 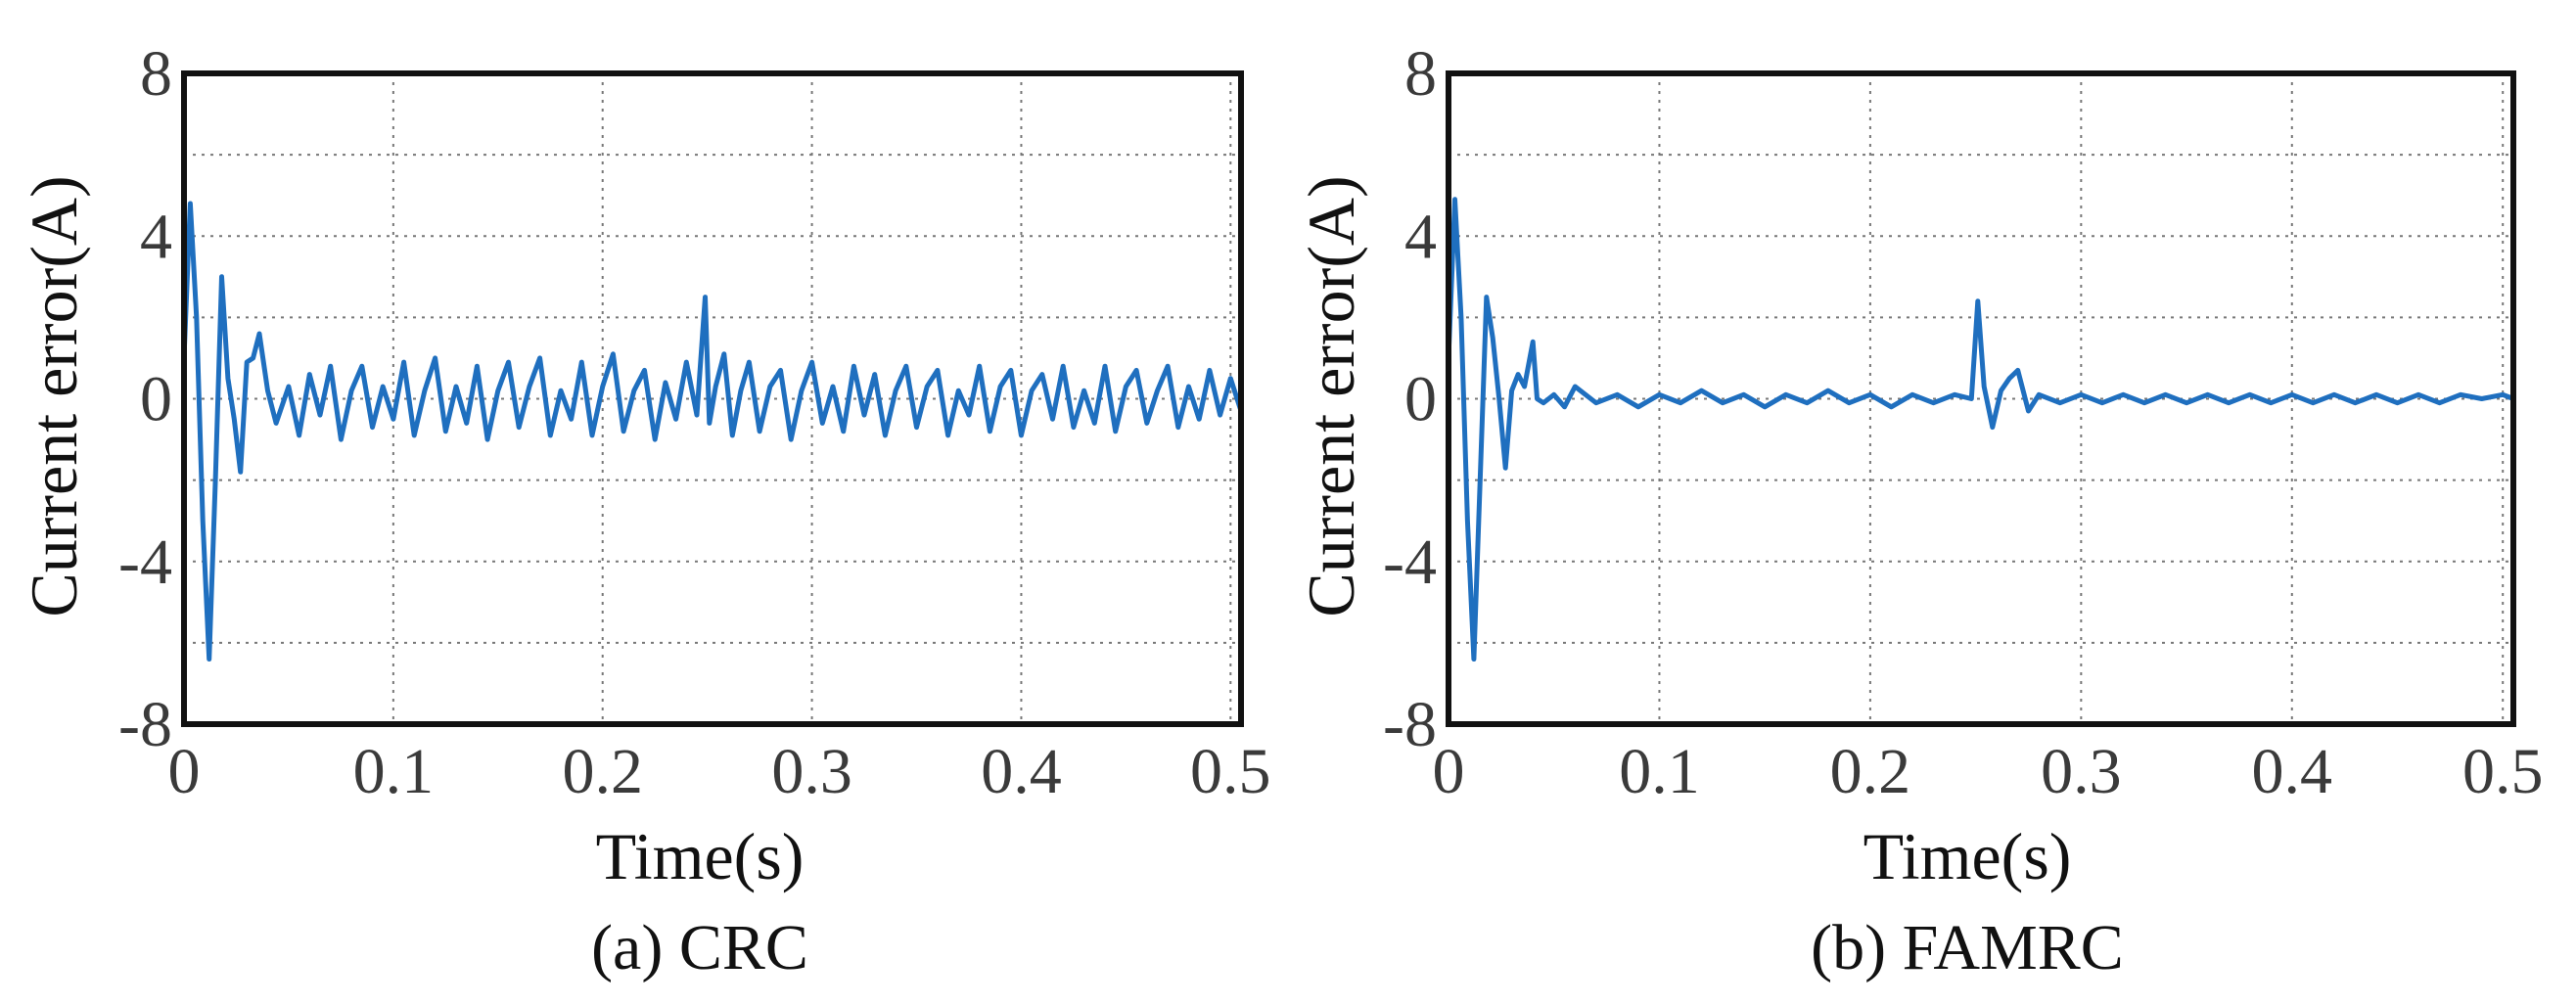 What do you see at coordinates (1968, 948) in the screenshot?
I see `caption-famrc: (b) FAMRC` at bounding box center [1968, 948].